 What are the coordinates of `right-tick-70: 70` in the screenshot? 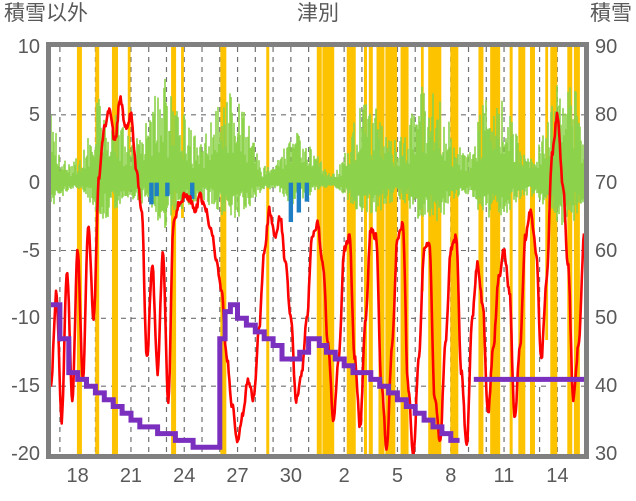 It's located at (606, 182).